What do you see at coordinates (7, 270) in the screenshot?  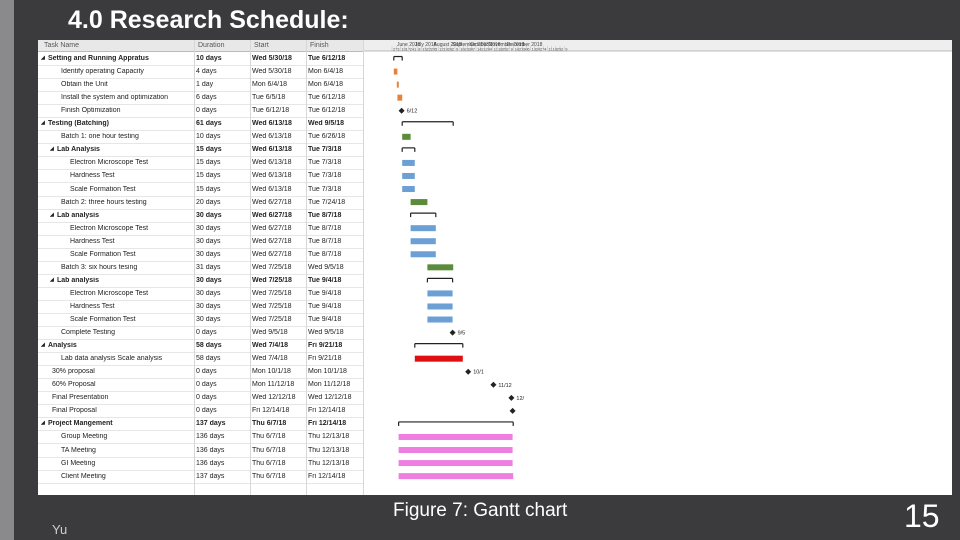 I see `slide-sidebar-strip` at bounding box center [7, 270].